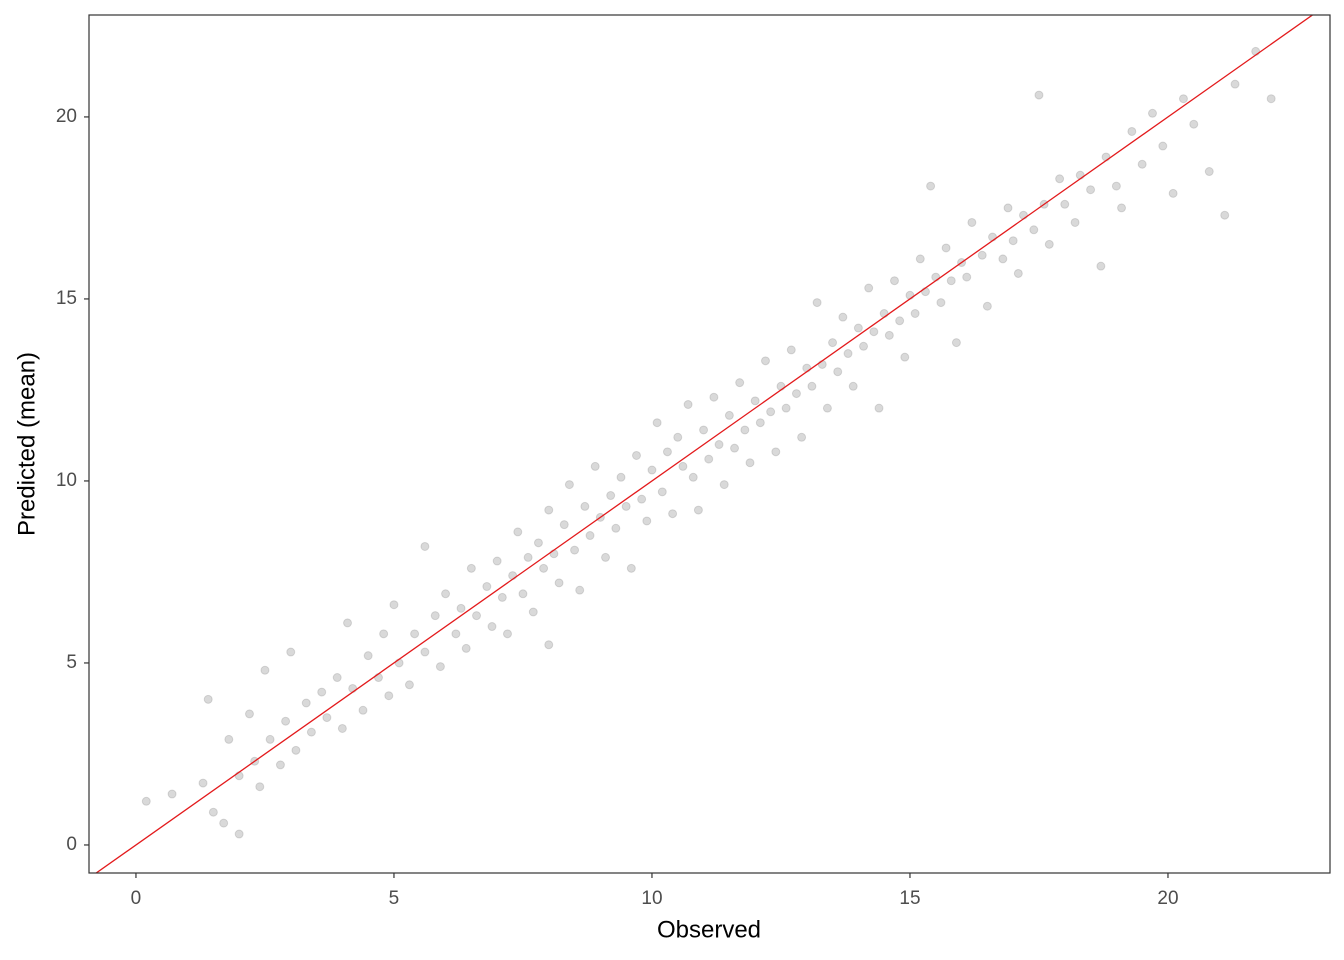 Image resolution: width=1344 pixels, height=960 pixels. What do you see at coordinates (651, 898) in the screenshot?
I see `x-tick-label: 10` at bounding box center [651, 898].